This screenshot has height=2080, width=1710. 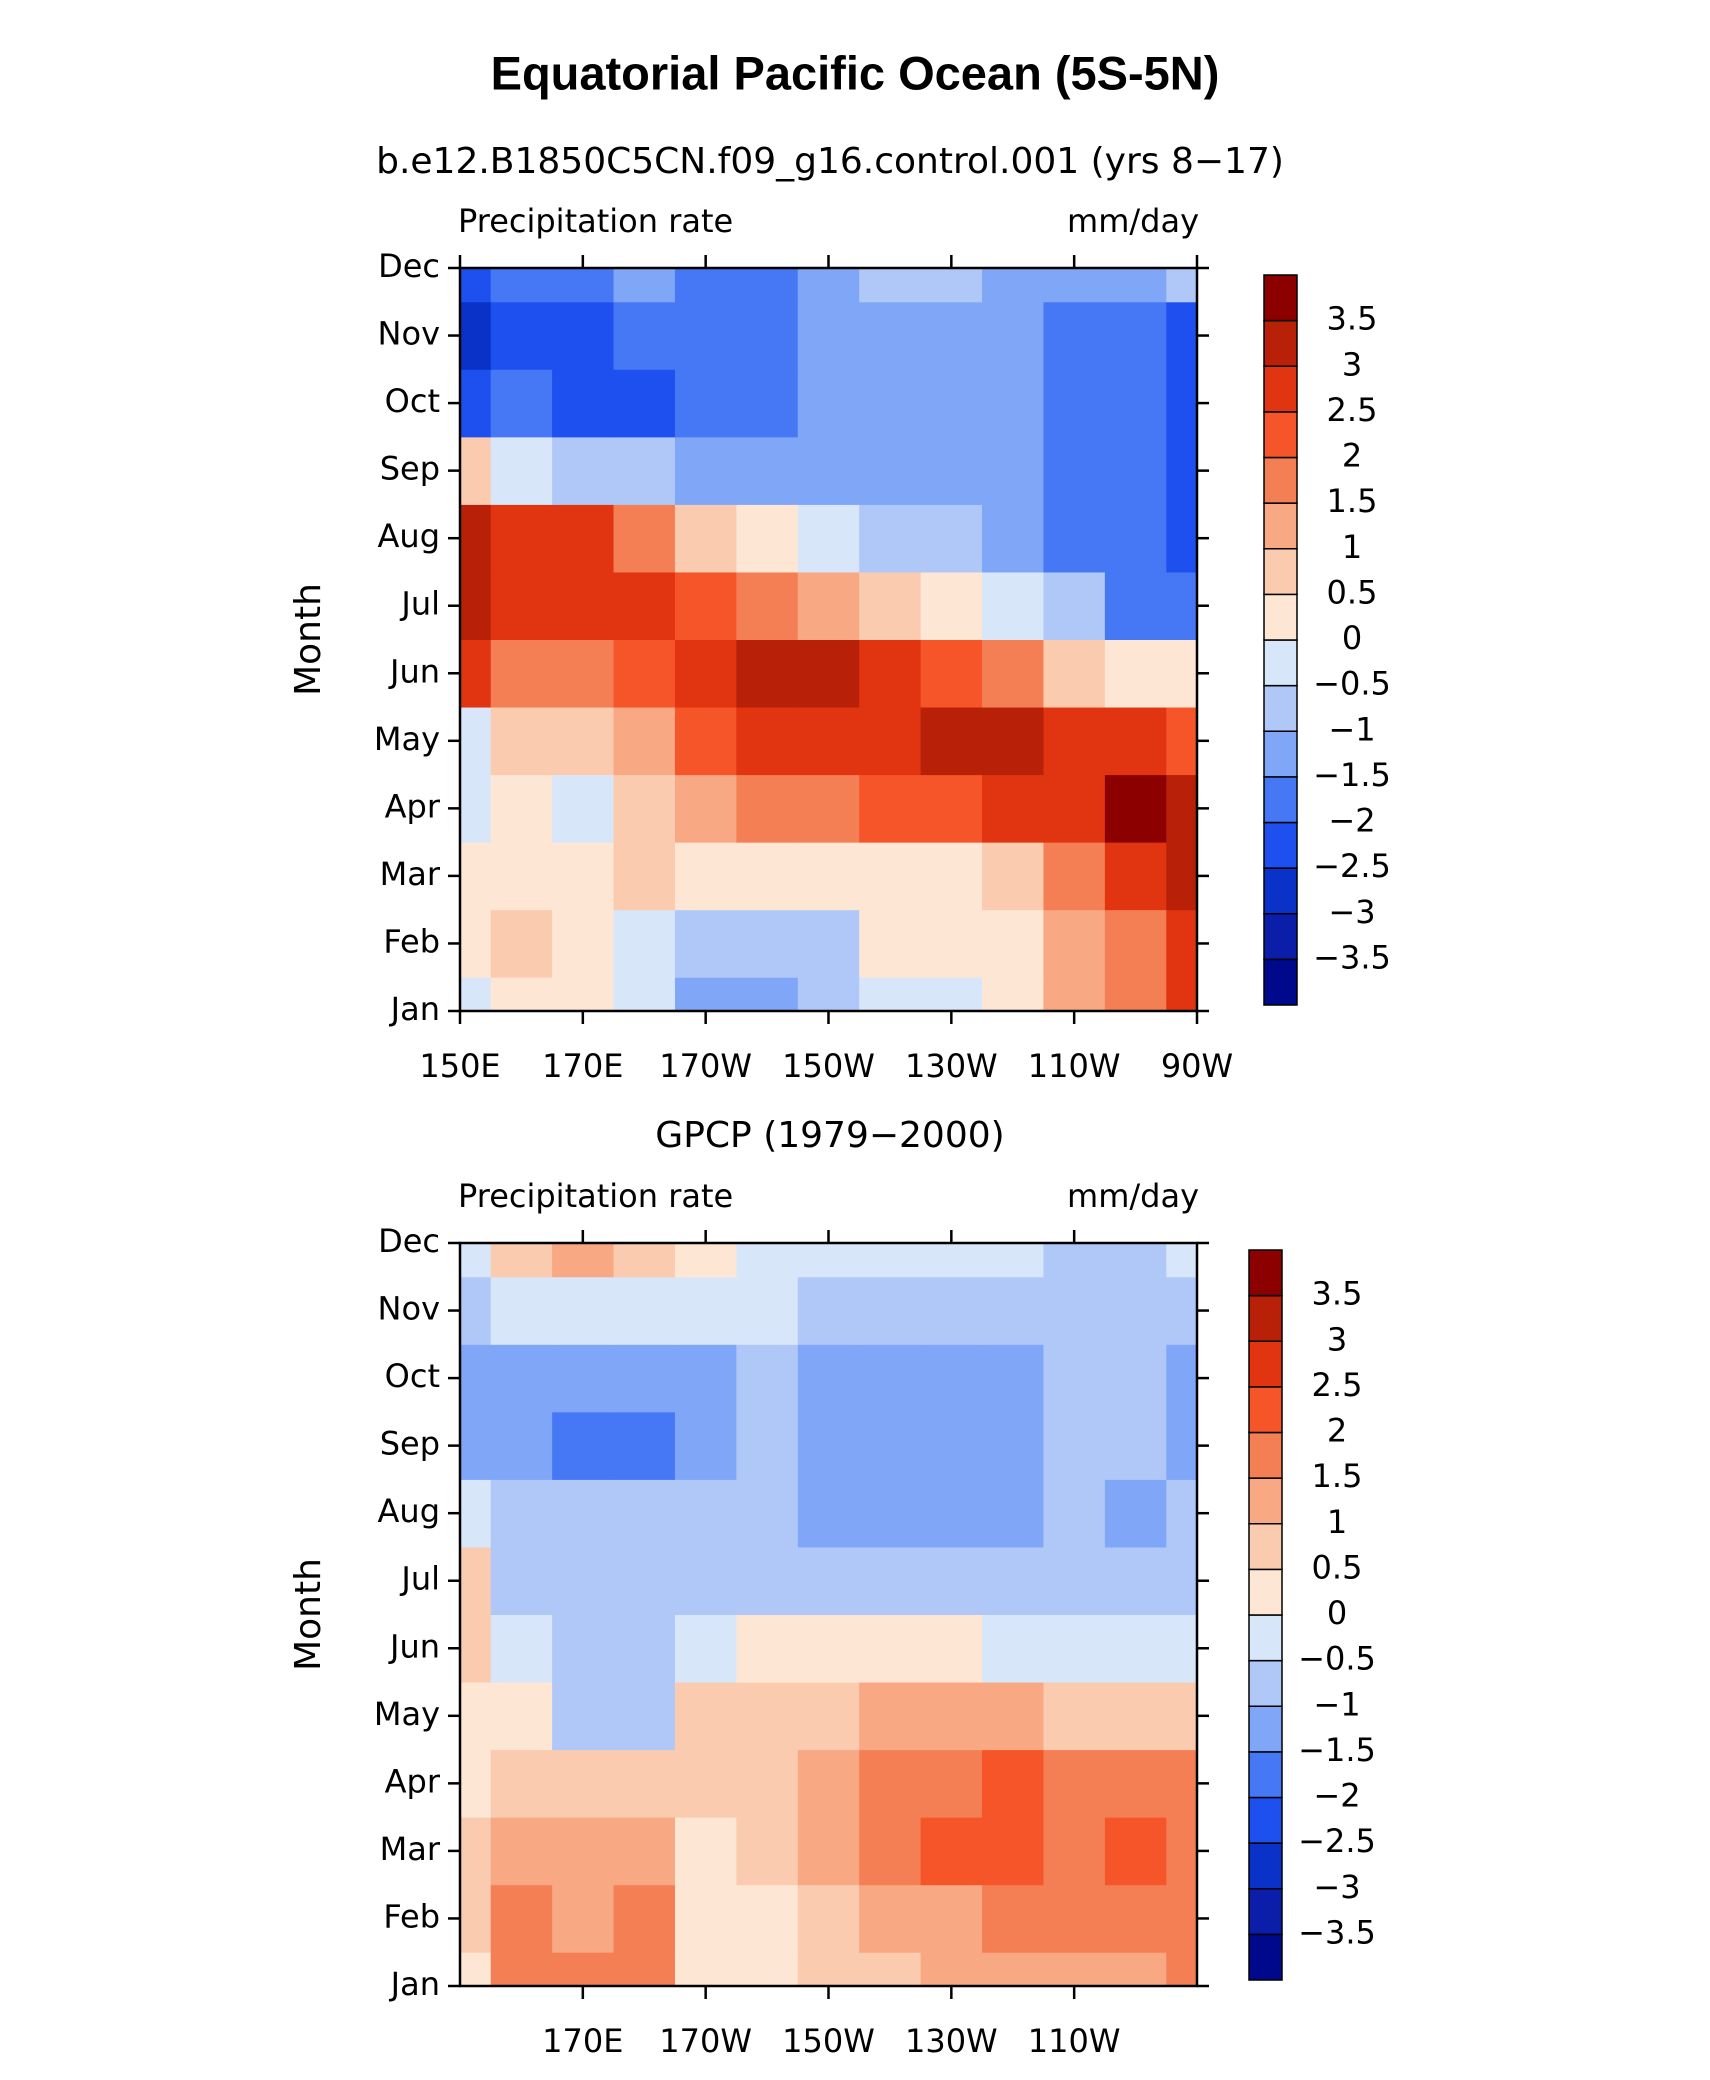 I want to click on x-tick-label: 170W, so click(x=705, y=1066).